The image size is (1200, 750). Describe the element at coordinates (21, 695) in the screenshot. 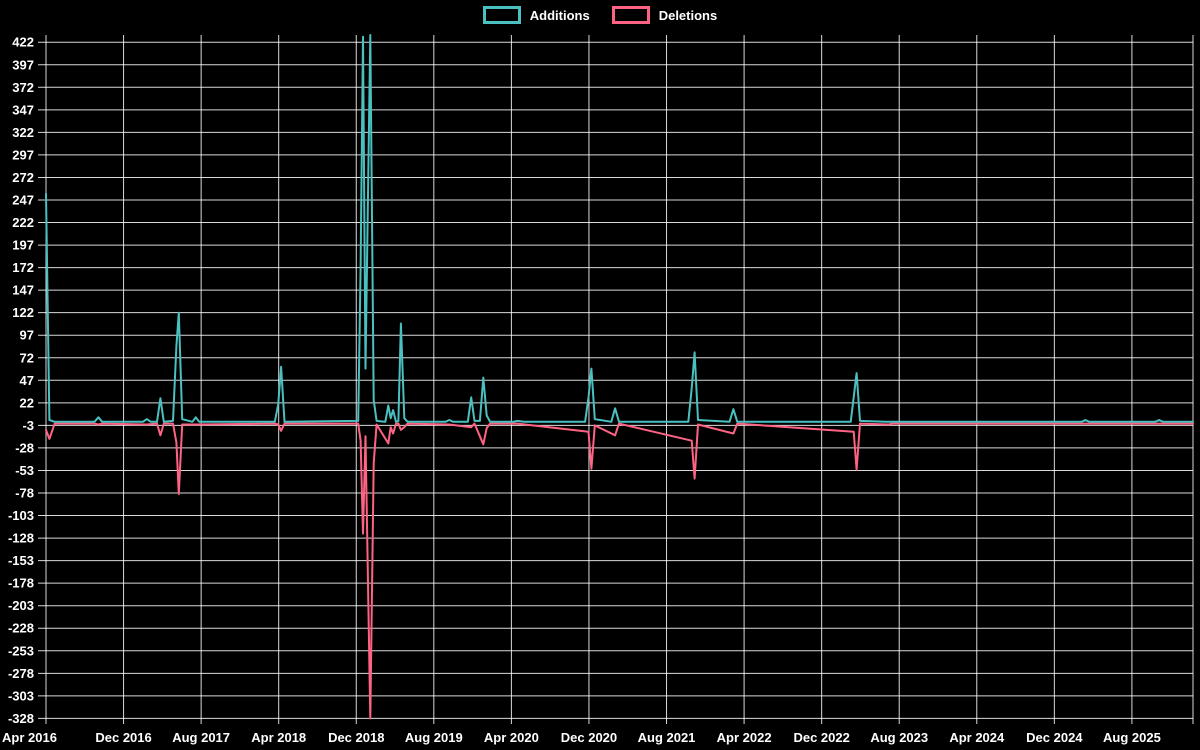

I see `y-tick-label: -303` at that location.